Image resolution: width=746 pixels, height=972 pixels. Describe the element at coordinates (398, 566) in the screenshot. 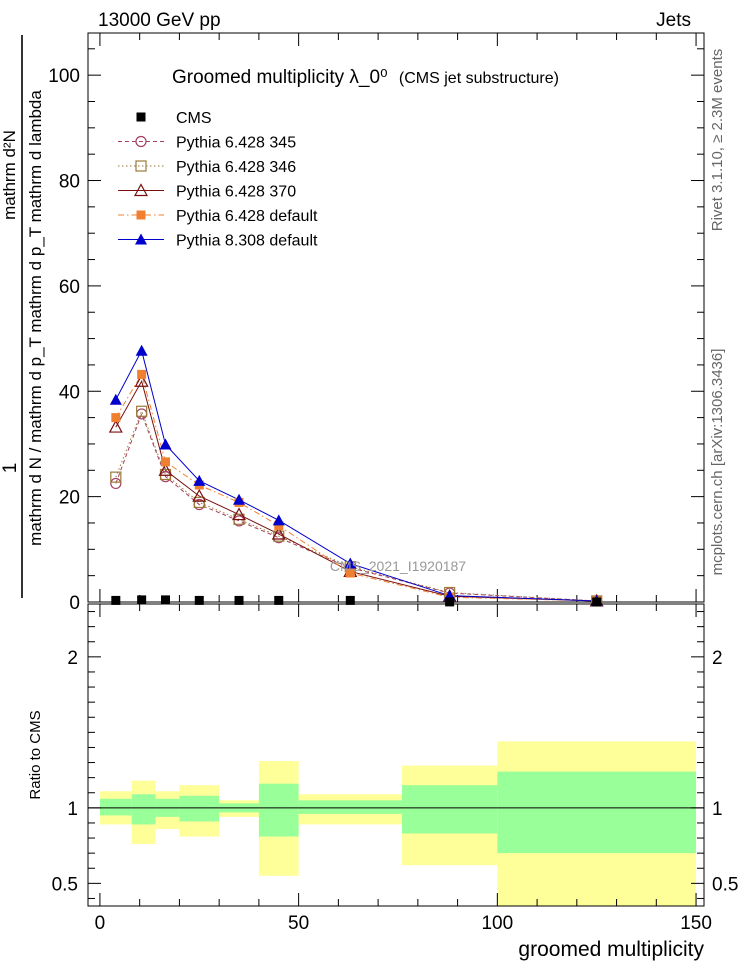

I see `analysis-watermark: CMS_2021_I1920187` at that location.